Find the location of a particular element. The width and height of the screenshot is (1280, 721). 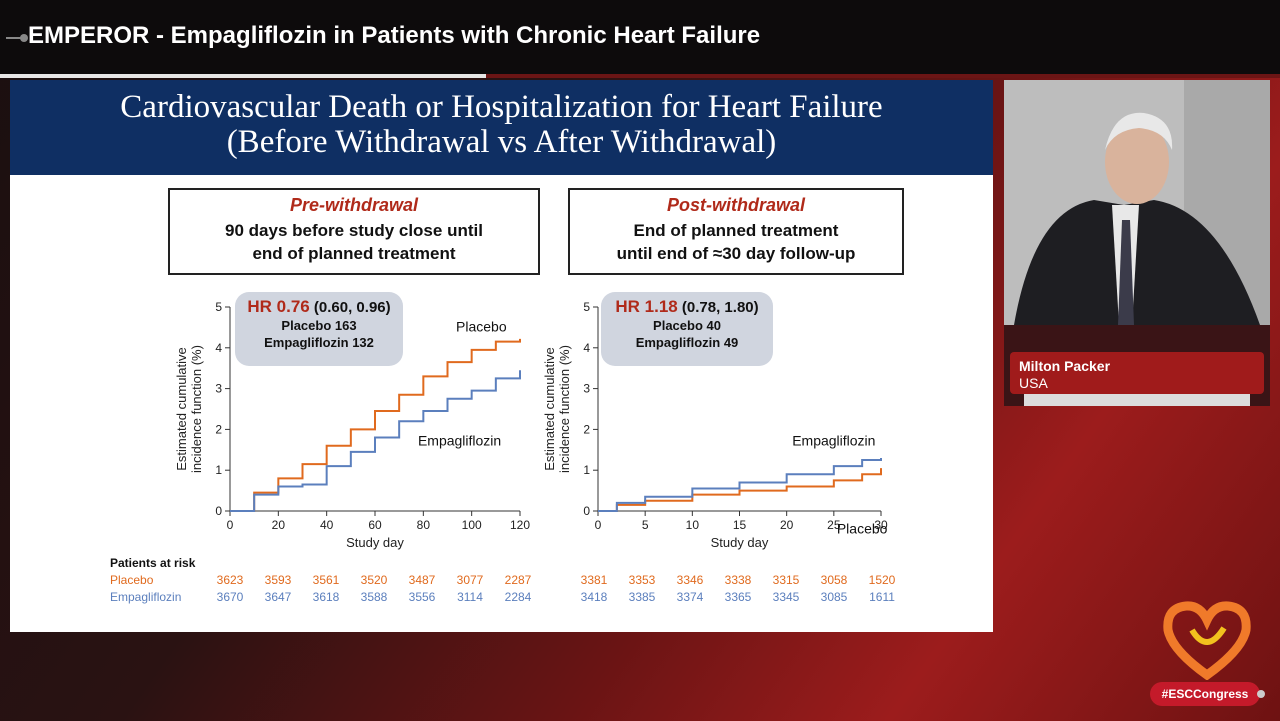

risk-cell-pre-empa: 3556 is located at coordinates (422, 597).